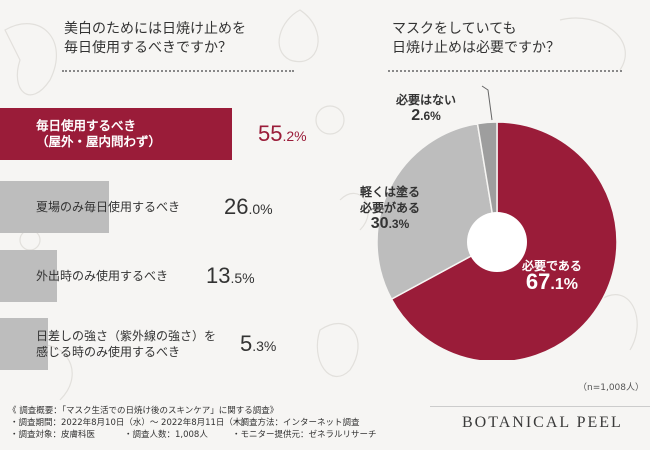  I want to click on pie-slice-label: 軽くは塗る 必要がある 30.3%, so click(390, 208).